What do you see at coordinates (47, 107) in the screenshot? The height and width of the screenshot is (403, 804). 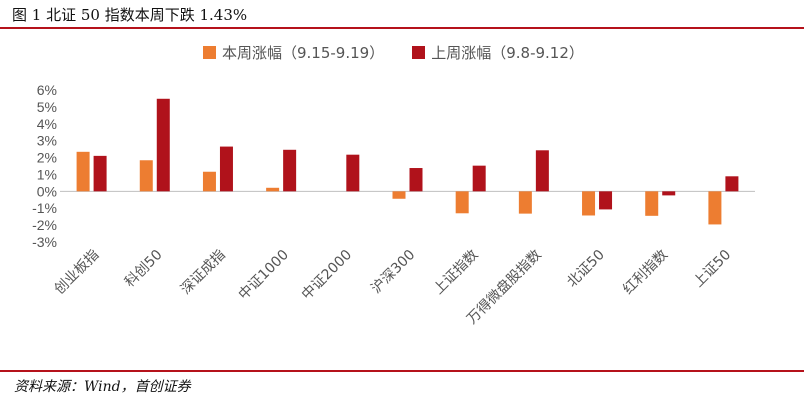 I see `y-tick-label: 5%` at bounding box center [47, 107].